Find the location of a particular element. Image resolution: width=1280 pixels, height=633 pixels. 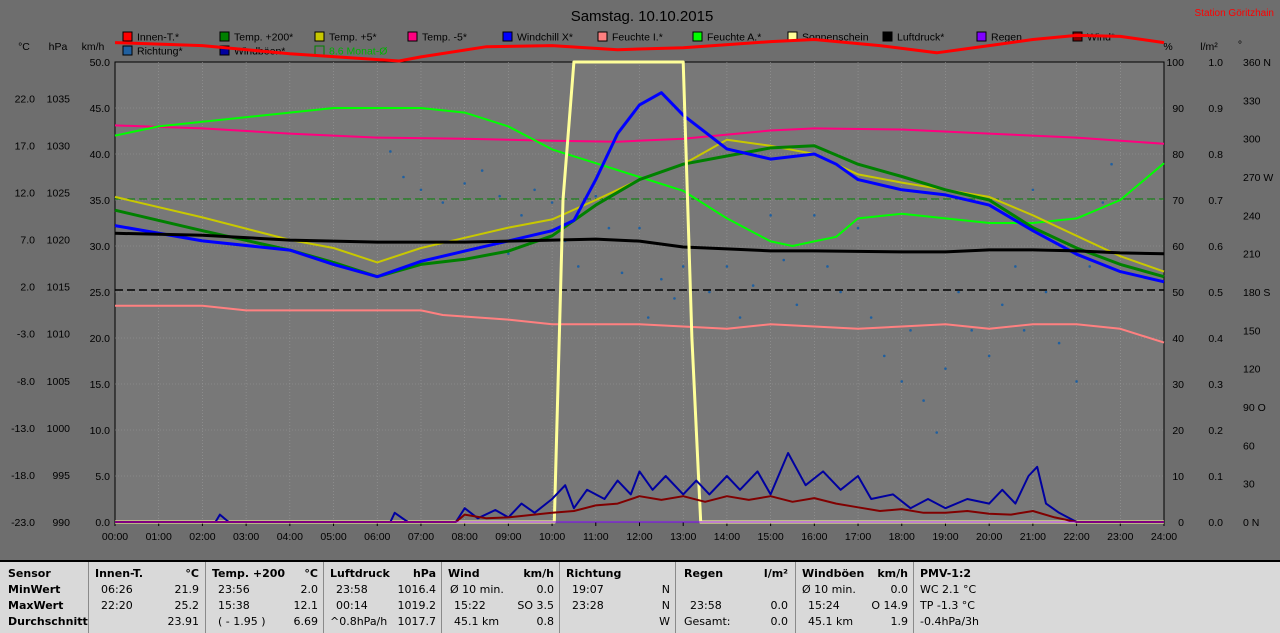

x-tick-label: 08:00 is located at coordinates (465, 537).